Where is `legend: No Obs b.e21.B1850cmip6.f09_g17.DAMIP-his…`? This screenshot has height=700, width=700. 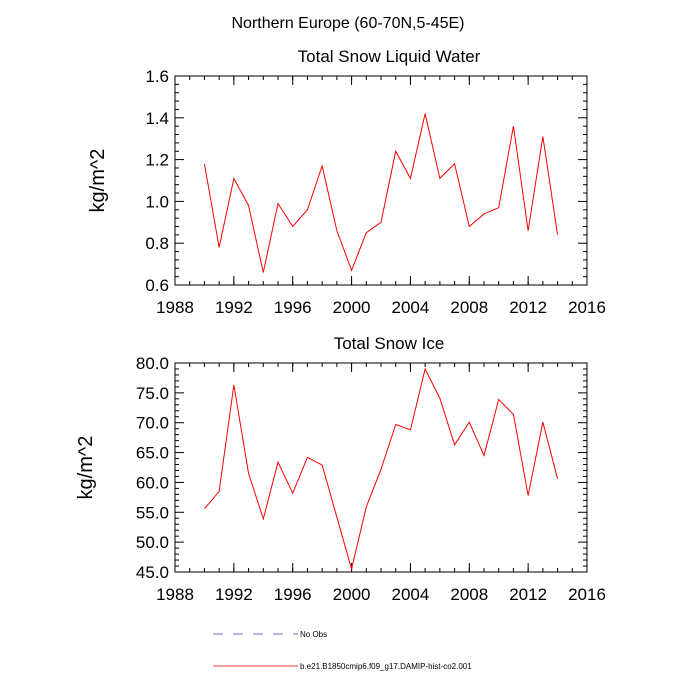
legend: No Obs b.e21.B1850cmip6.f09_g17.DAMIP-his… is located at coordinates (342, 650).